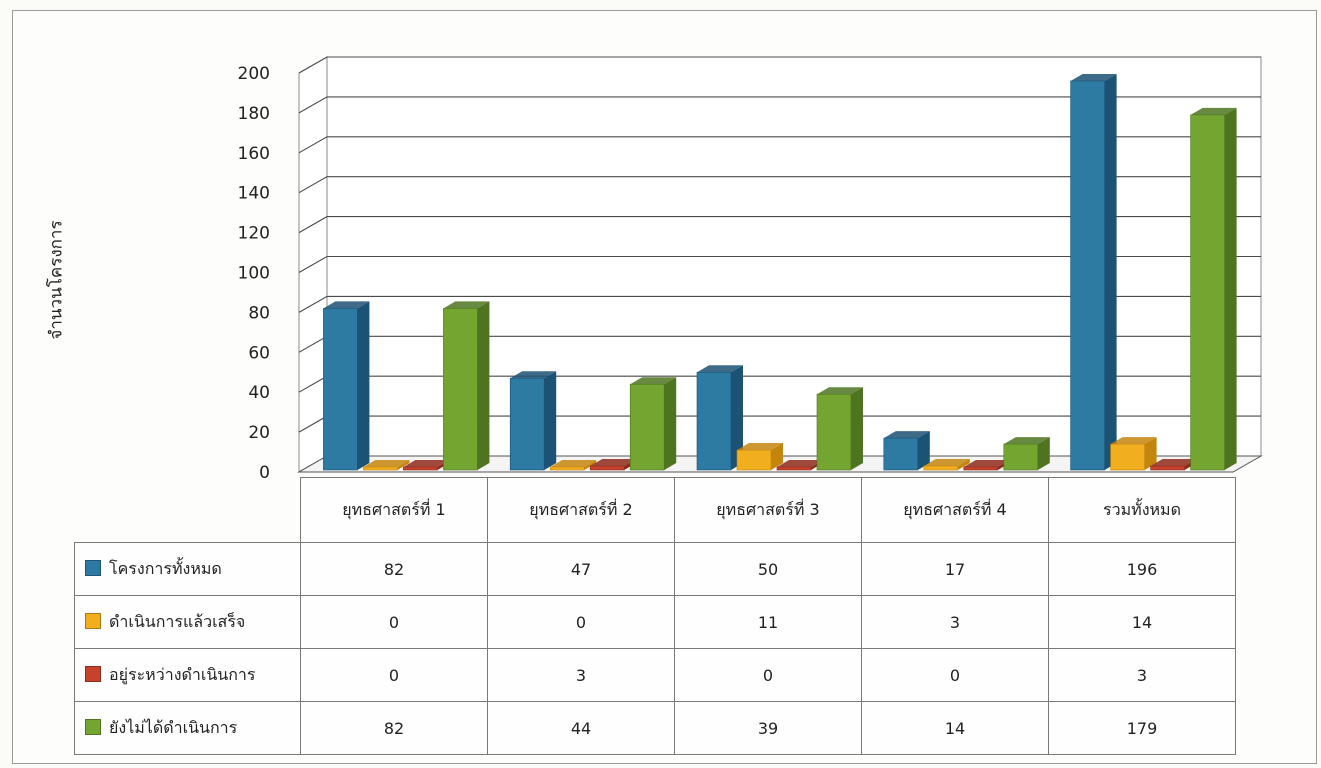 This screenshot has width=1321, height=768. I want to click on table-cell: 47, so click(581, 569).